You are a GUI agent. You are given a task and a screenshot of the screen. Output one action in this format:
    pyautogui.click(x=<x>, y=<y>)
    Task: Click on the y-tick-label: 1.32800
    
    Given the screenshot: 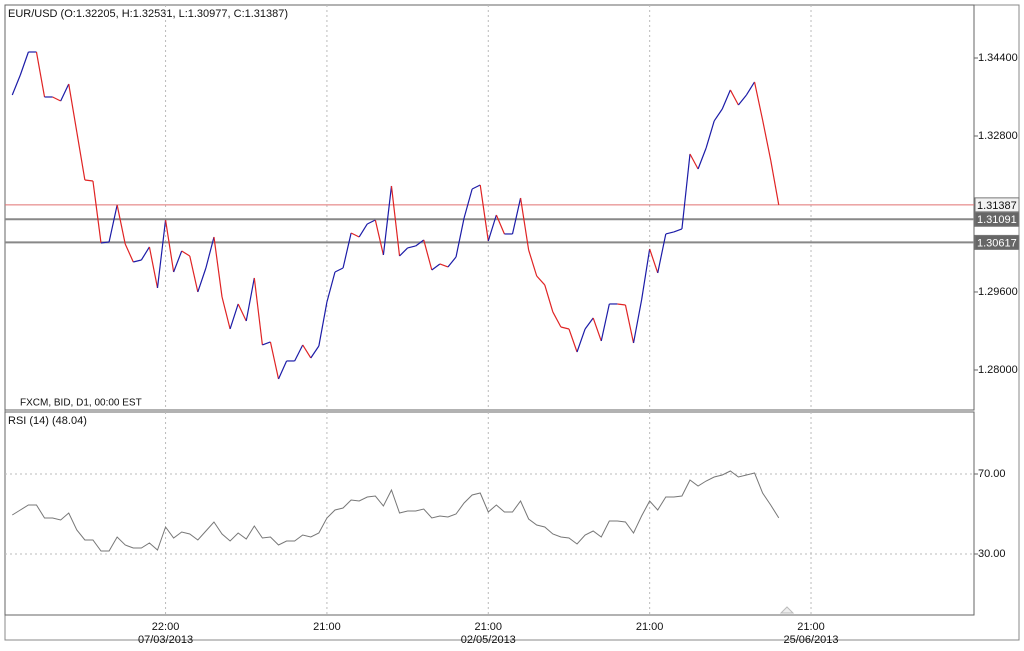 What is the action you would take?
    pyautogui.click(x=998, y=136)
    